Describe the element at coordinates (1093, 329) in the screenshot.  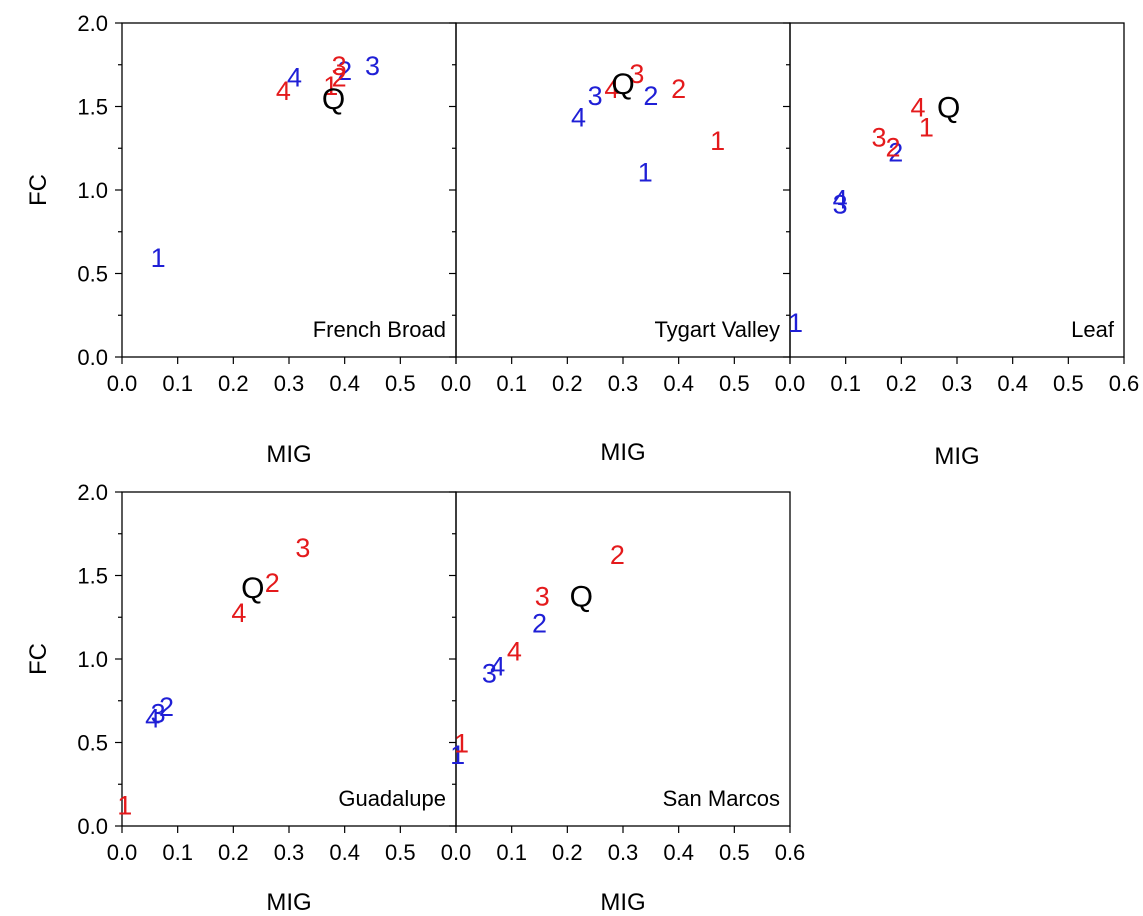
I see `panel-title: Leaf` at that location.